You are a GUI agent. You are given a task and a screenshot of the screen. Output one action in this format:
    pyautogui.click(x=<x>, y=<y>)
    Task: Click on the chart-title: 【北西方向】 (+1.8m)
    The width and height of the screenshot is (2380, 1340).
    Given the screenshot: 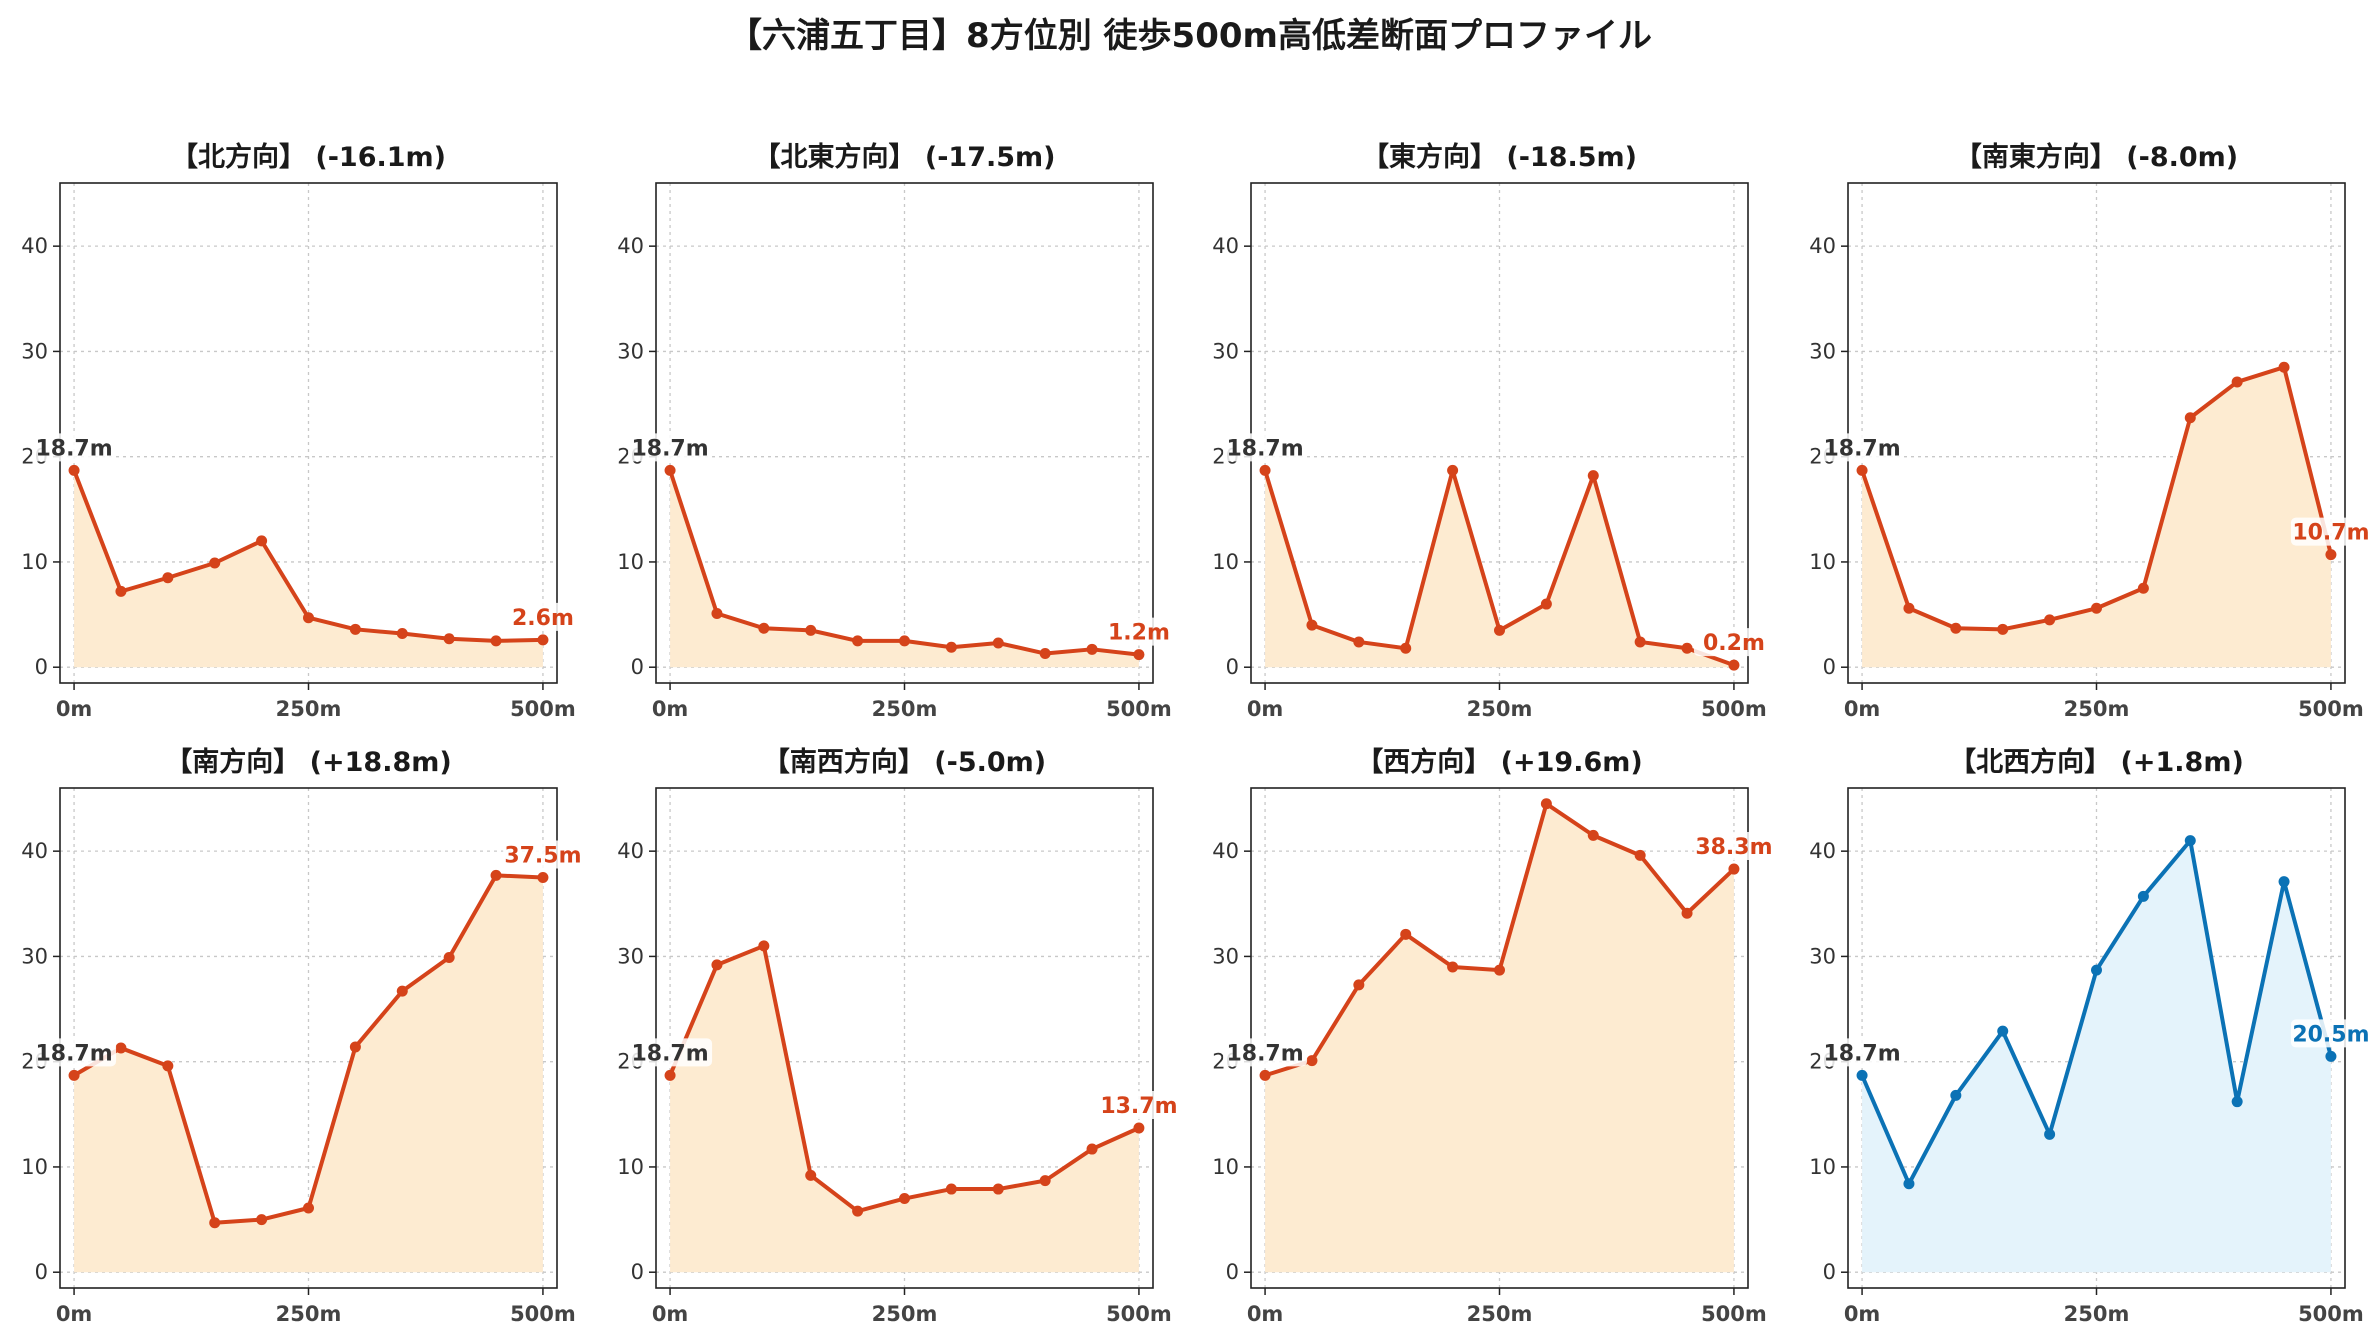 What is the action you would take?
    pyautogui.click(x=2096, y=762)
    